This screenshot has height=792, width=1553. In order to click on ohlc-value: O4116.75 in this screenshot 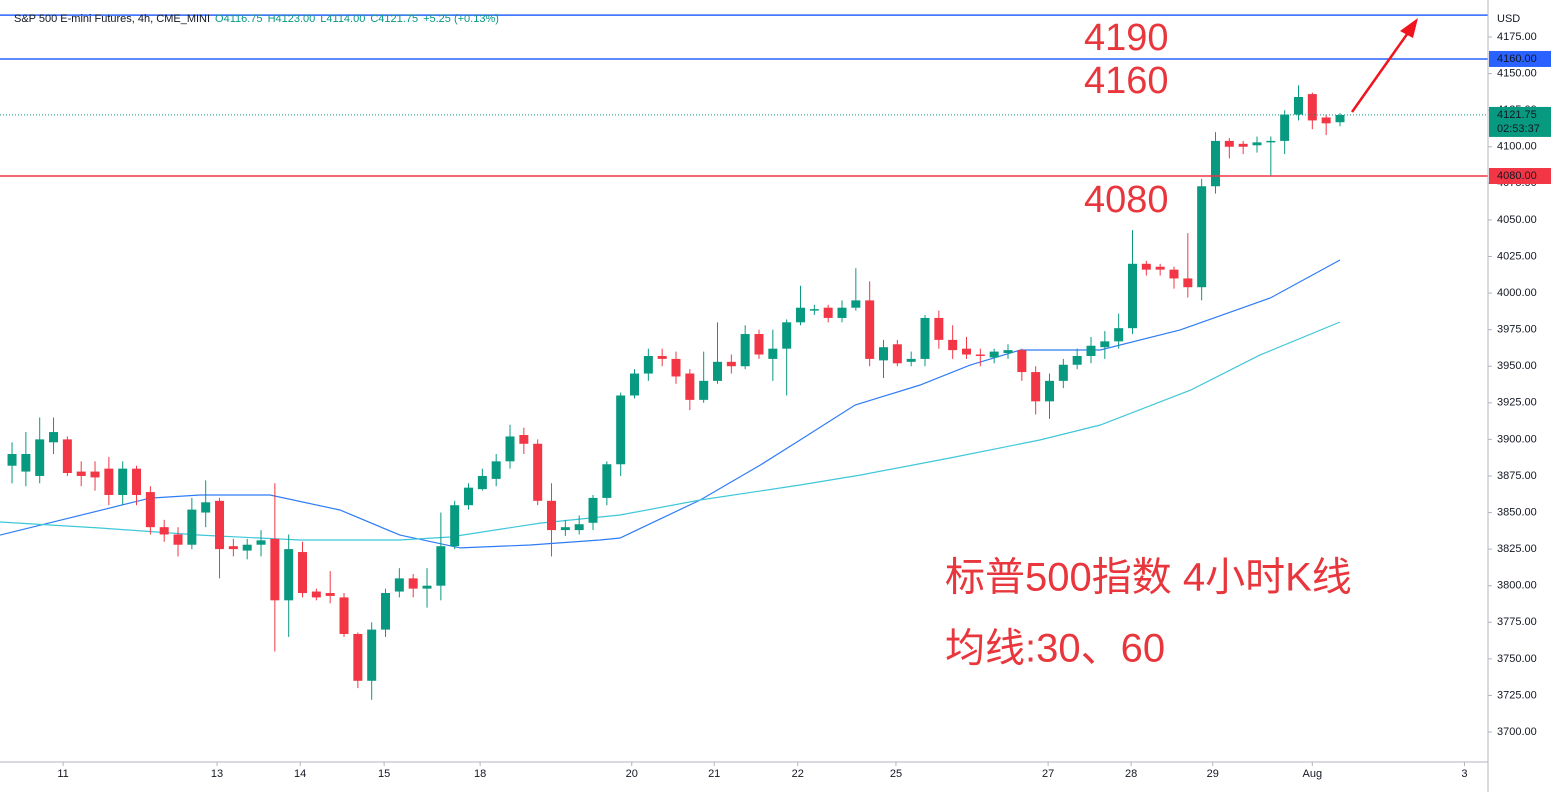, I will do `click(239, 19)`.